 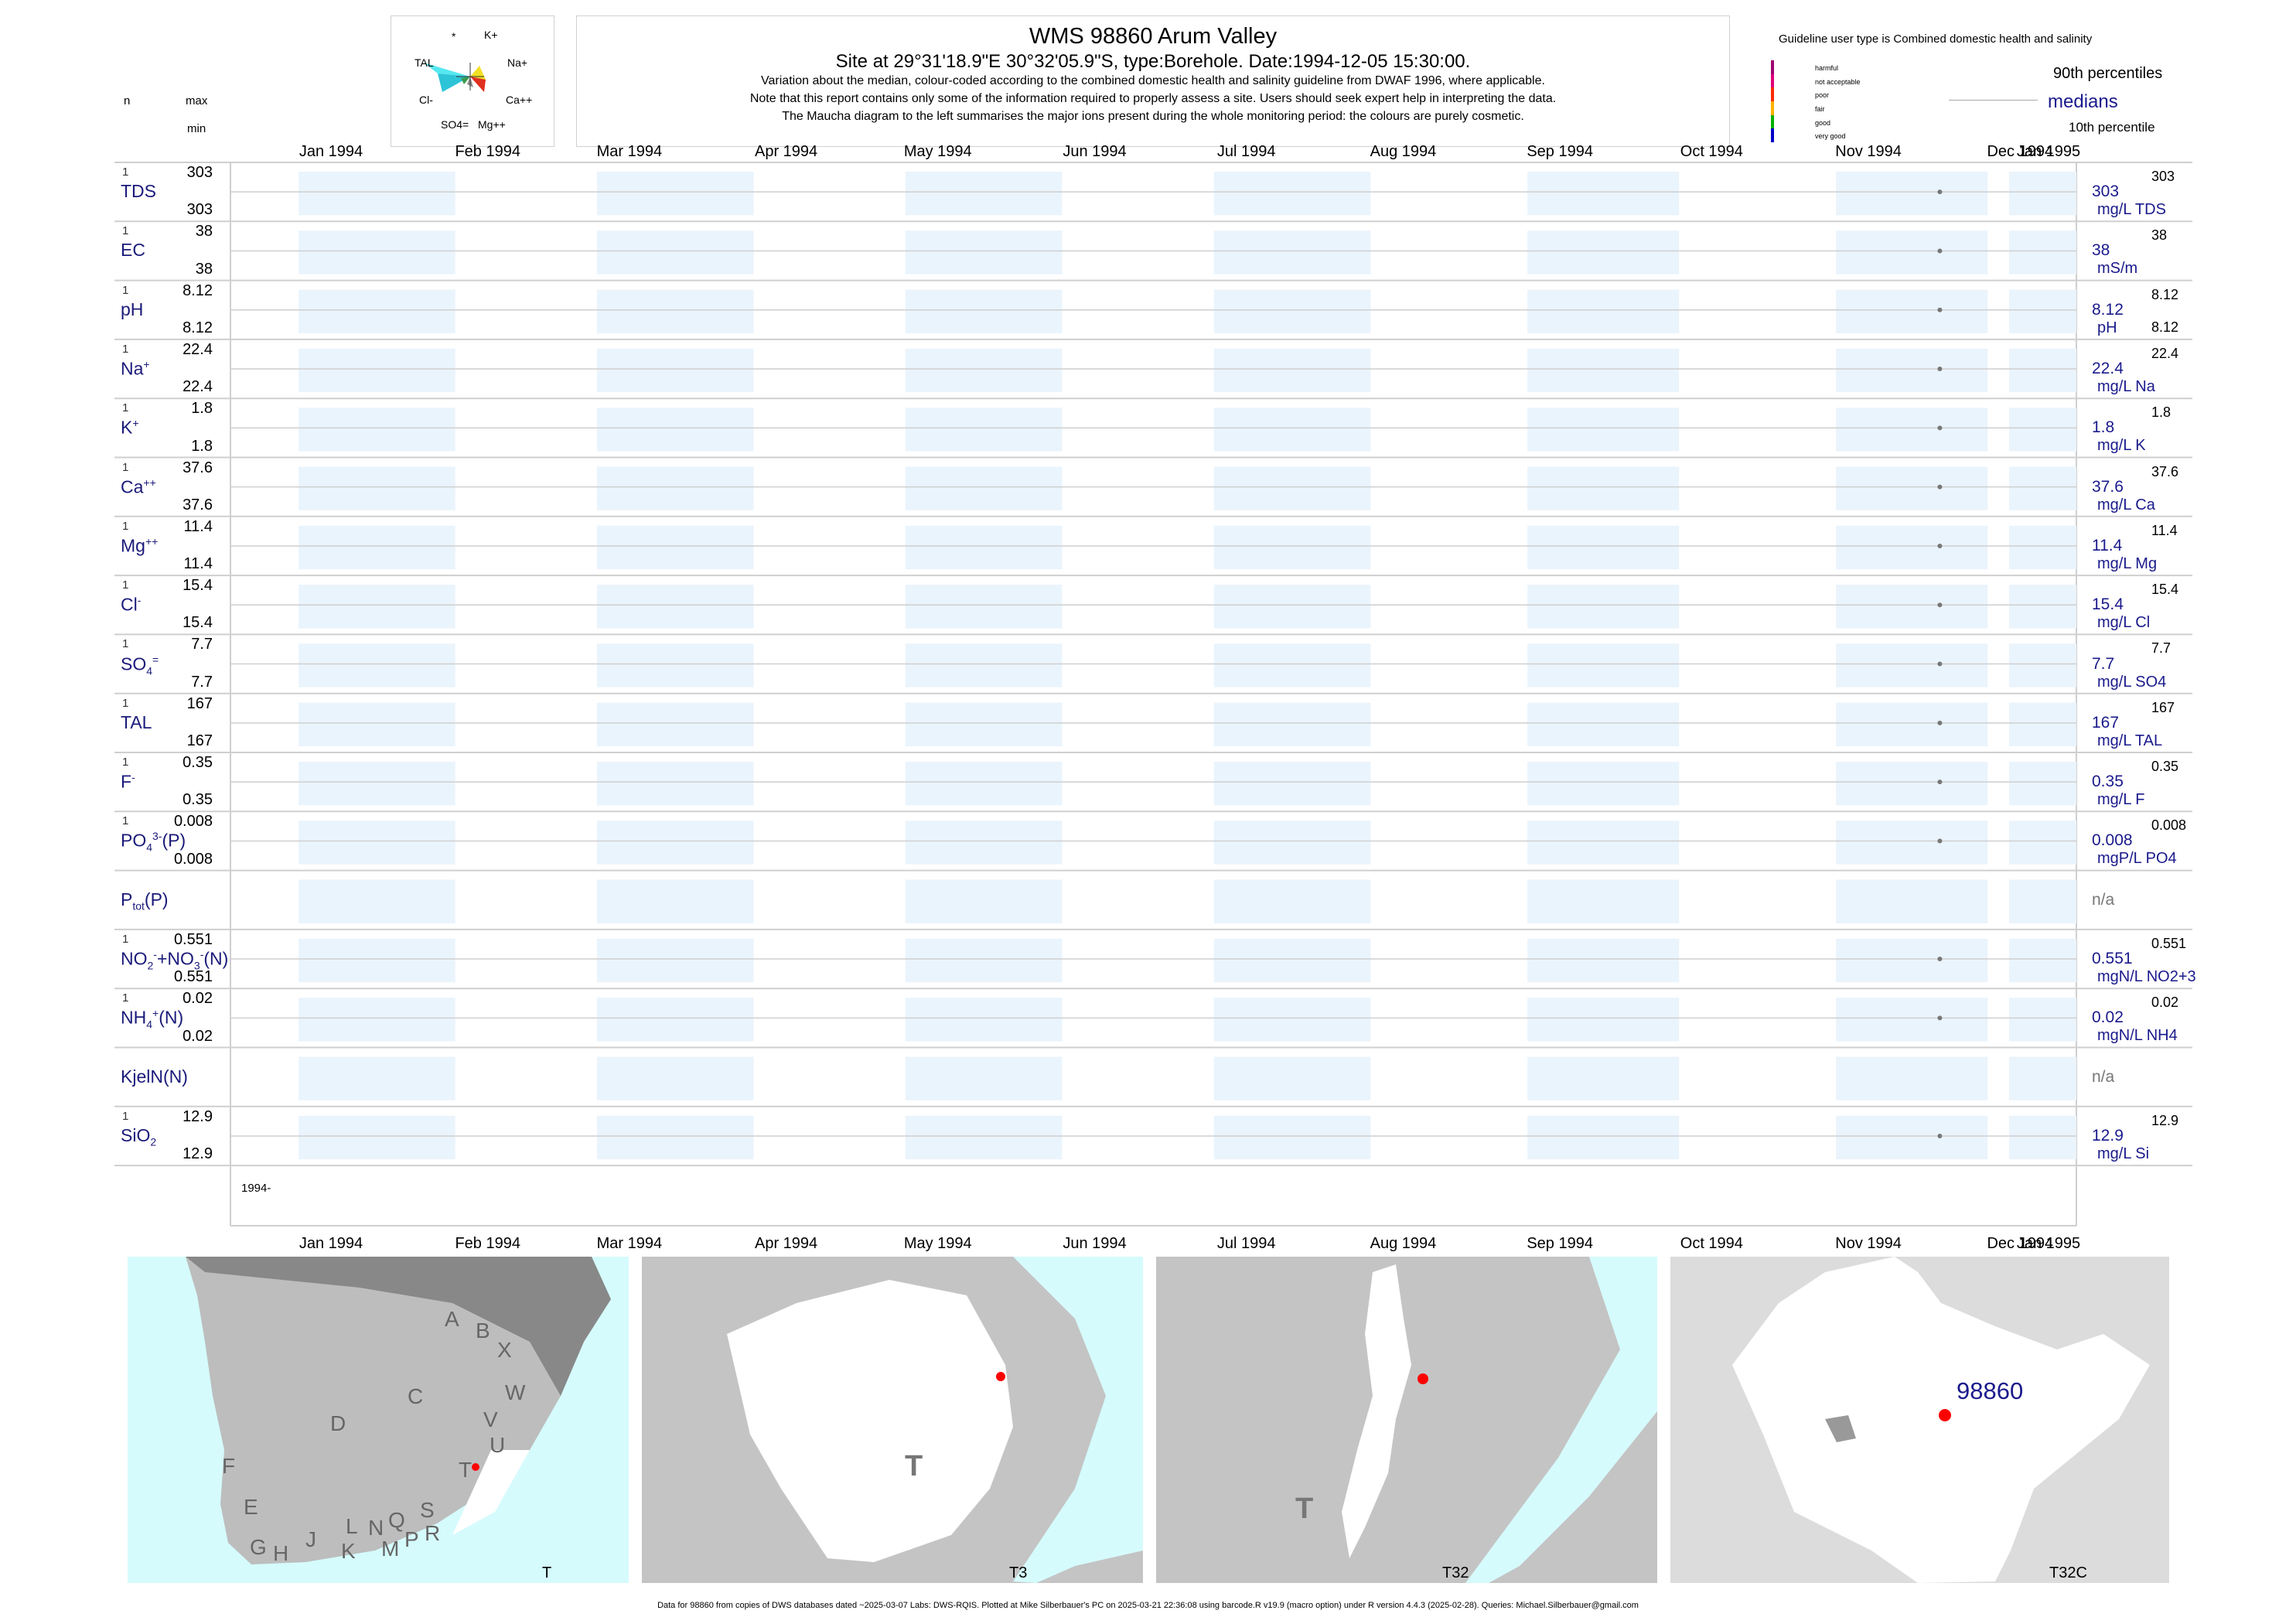 What do you see at coordinates (1827, 68) in the screenshot?
I see `legend-item-label: harmful` at bounding box center [1827, 68].